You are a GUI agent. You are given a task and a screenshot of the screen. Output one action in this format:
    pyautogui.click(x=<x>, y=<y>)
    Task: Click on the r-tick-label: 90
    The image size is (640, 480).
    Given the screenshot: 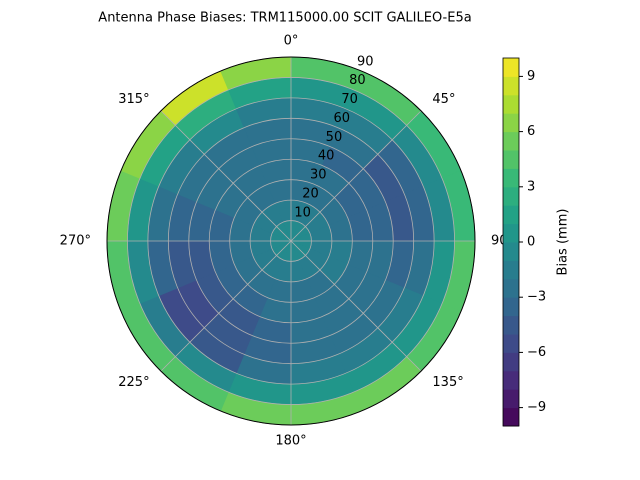 What is the action you would take?
    pyautogui.click(x=365, y=61)
    